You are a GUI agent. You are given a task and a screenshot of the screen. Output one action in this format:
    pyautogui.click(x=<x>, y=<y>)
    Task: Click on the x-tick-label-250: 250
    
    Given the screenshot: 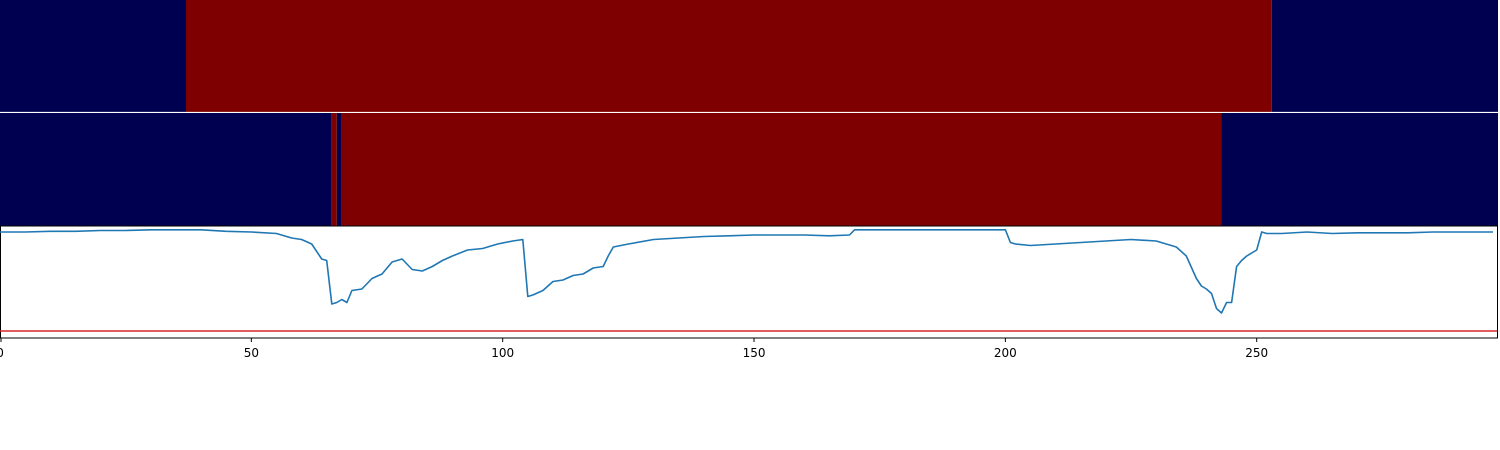 What is the action you would take?
    pyautogui.click(x=1256, y=353)
    